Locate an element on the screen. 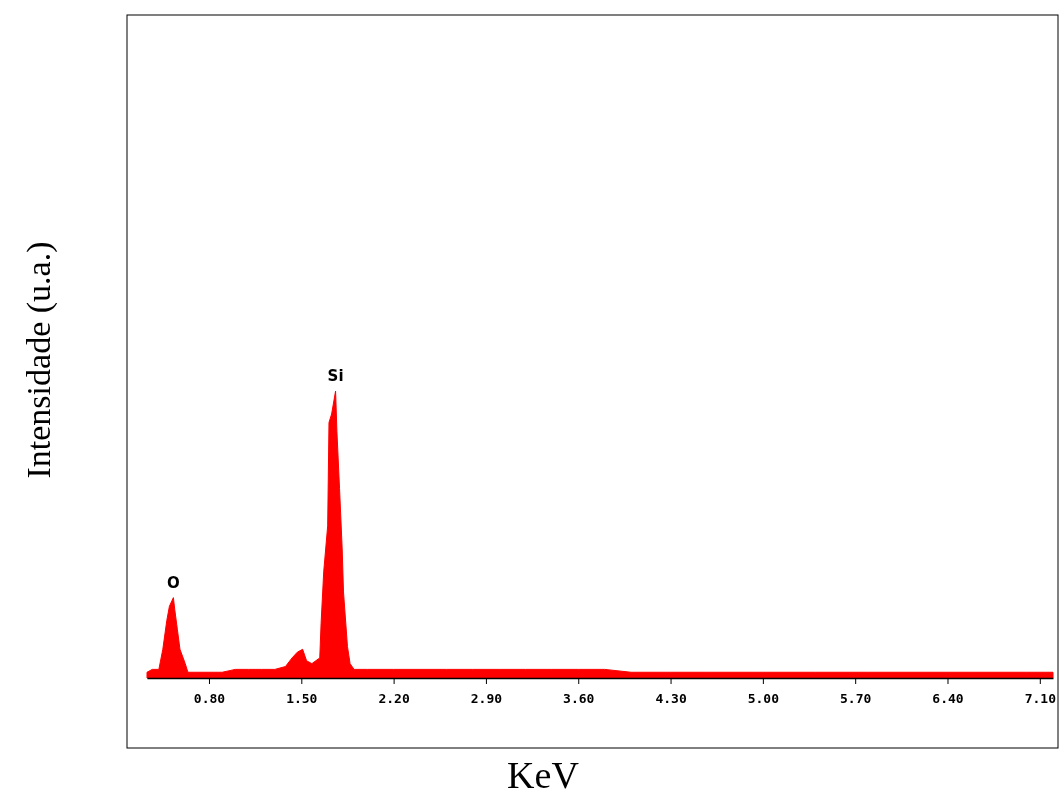 This screenshot has height=798, width=1061. x-tick-label: 6.40 is located at coordinates (948, 698).